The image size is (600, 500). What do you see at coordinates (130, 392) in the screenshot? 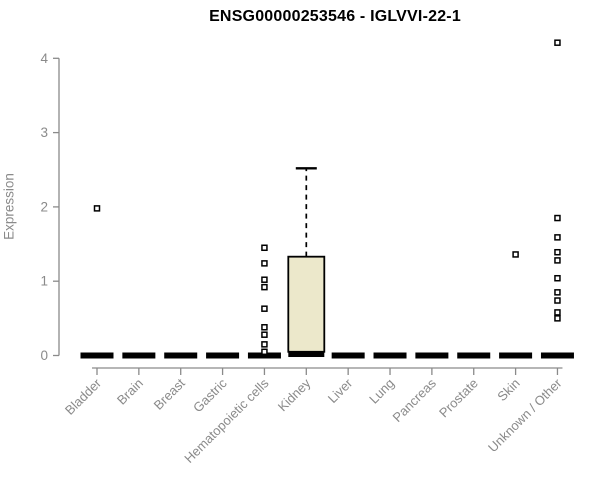
I see `x-tick-label: Brain` at bounding box center [130, 392].